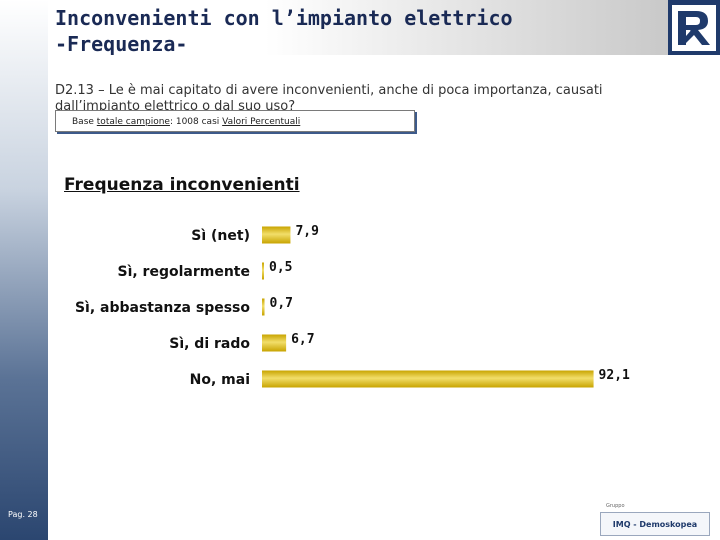 The width and height of the screenshot is (720, 540). Describe the element at coordinates (614, 375) in the screenshot. I see `value-label: 92,1` at that location.